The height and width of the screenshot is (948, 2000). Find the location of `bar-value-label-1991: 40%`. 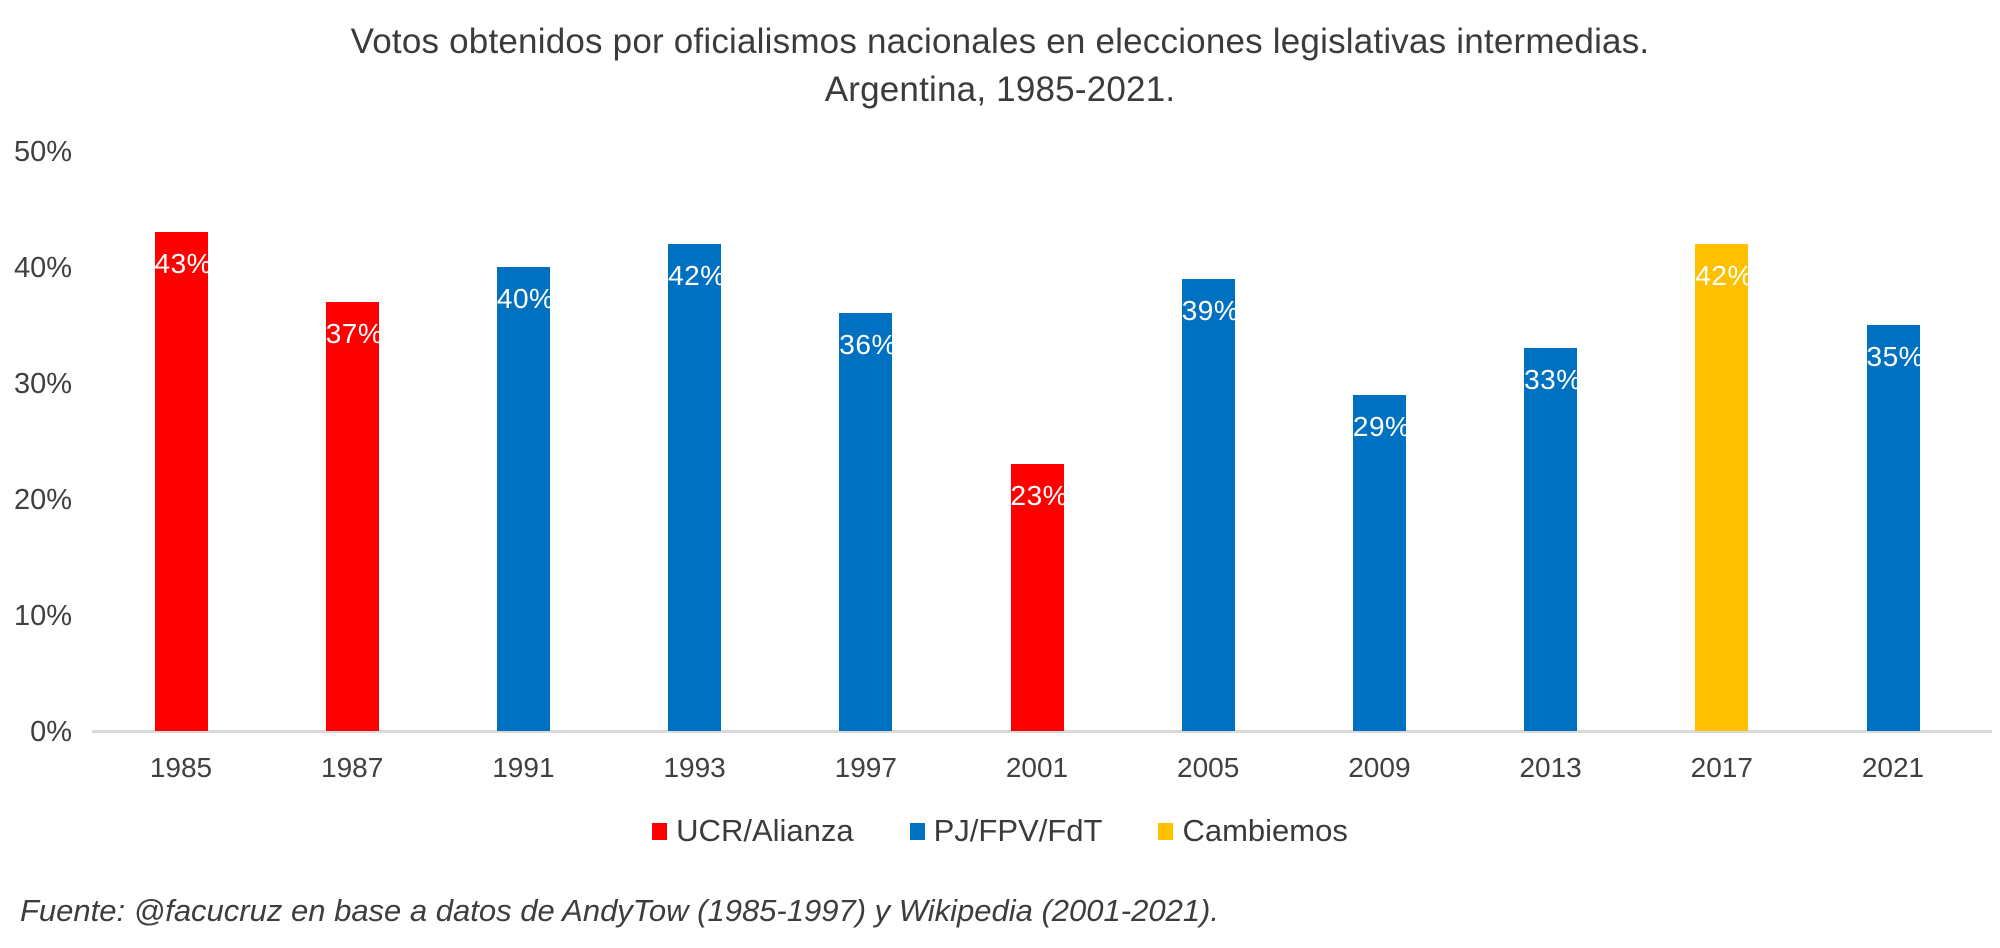

bar-value-label-1991: 40% is located at coordinates (525, 298).